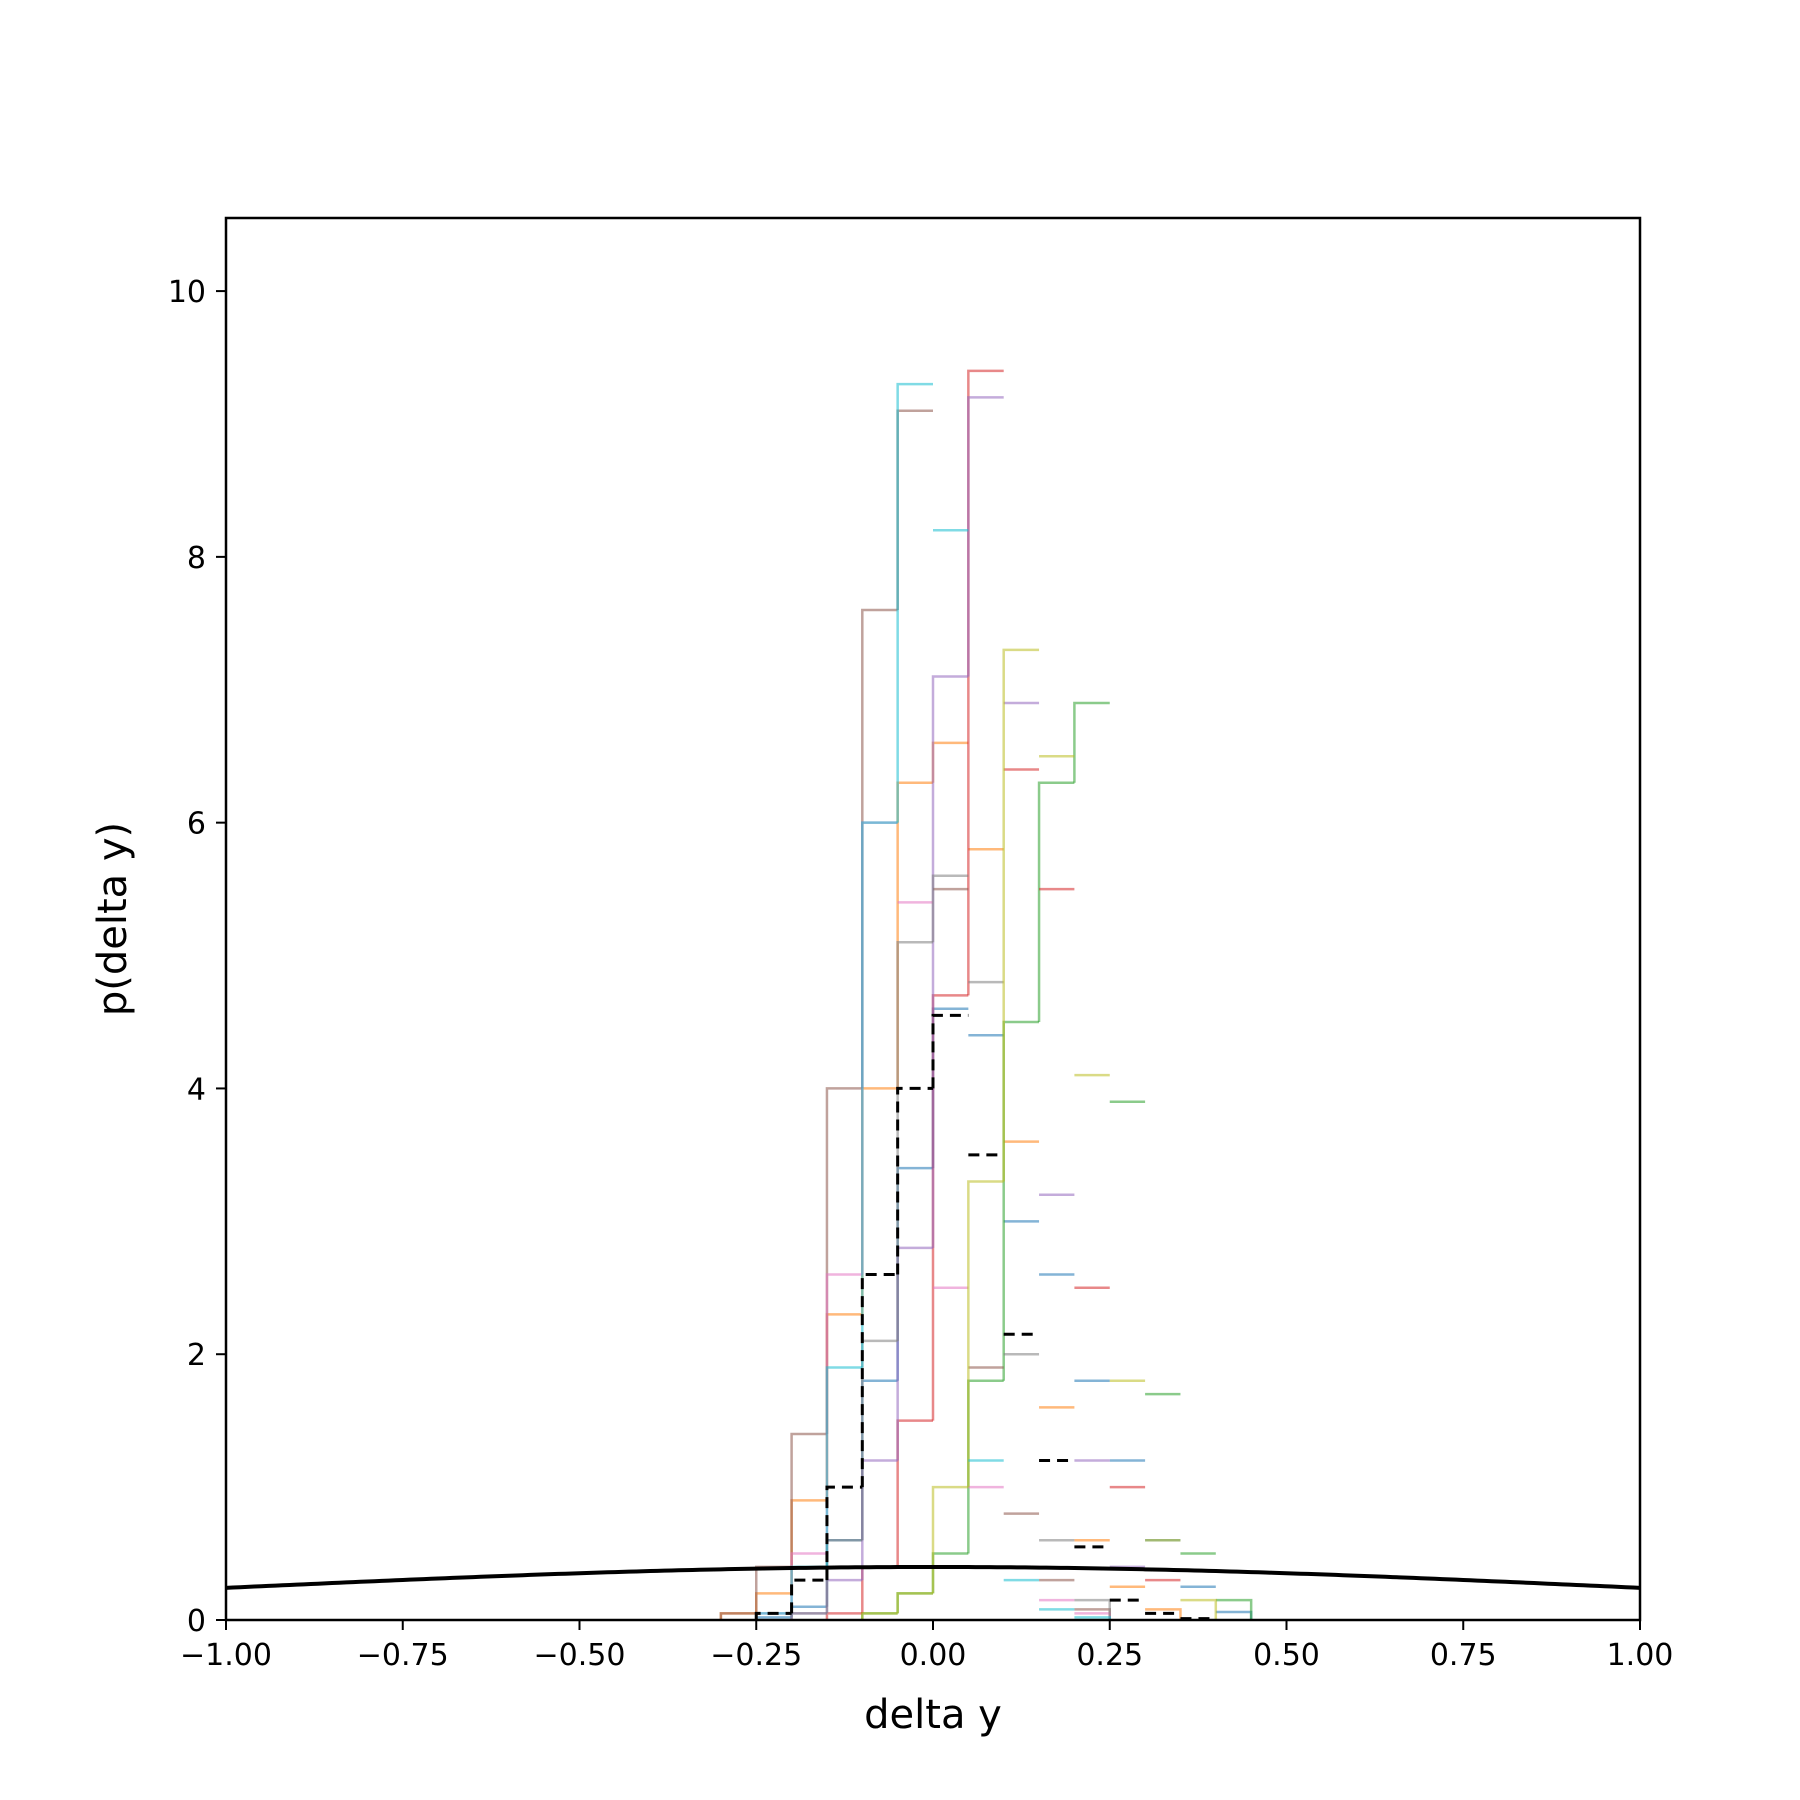 This screenshot has width=1800, height=1800. I want to click on x-tick-label: 0.50, so click(1286, 1655).